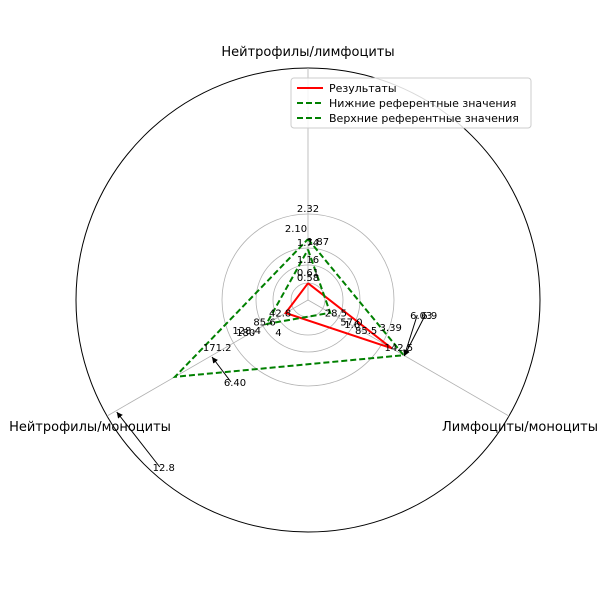  Describe the element at coordinates (164, 468) in the screenshot. I see `annotation-label-axis3-2: 12.8` at that location.